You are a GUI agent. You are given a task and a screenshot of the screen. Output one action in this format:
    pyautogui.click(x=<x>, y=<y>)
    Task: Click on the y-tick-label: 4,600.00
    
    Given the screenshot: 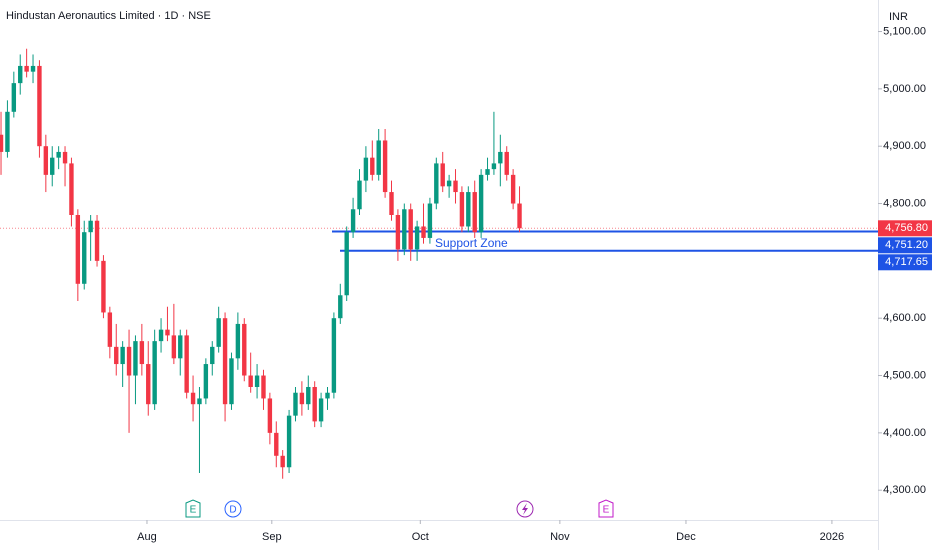 What is the action you would take?
    pyautogui.click(x=904, y=318)
    